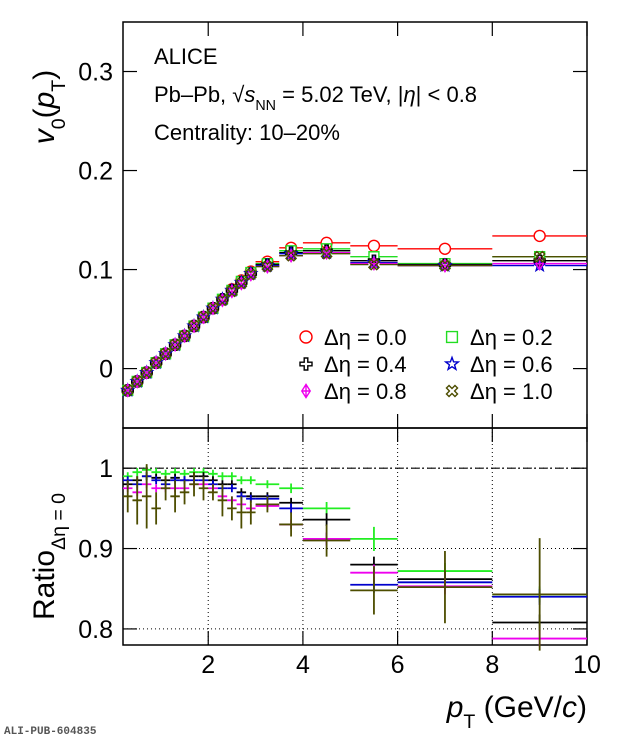 The image size is (620, 740). Describe the element at coordinates (365, 337) in the screenshot. I see `legend-label: Δη = 0.0` at that location.